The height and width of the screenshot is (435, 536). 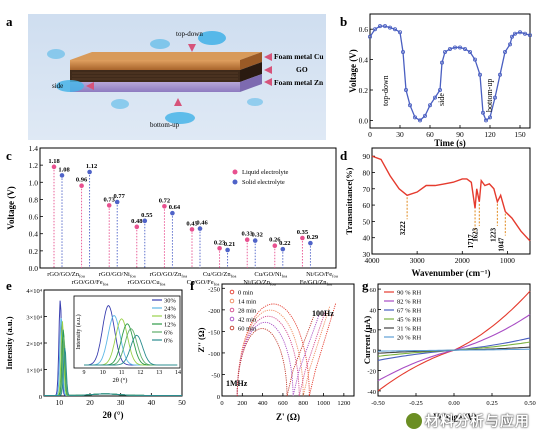 I want to click on panel-c-ytick-label: 1.4, so click(x=34, y=148).